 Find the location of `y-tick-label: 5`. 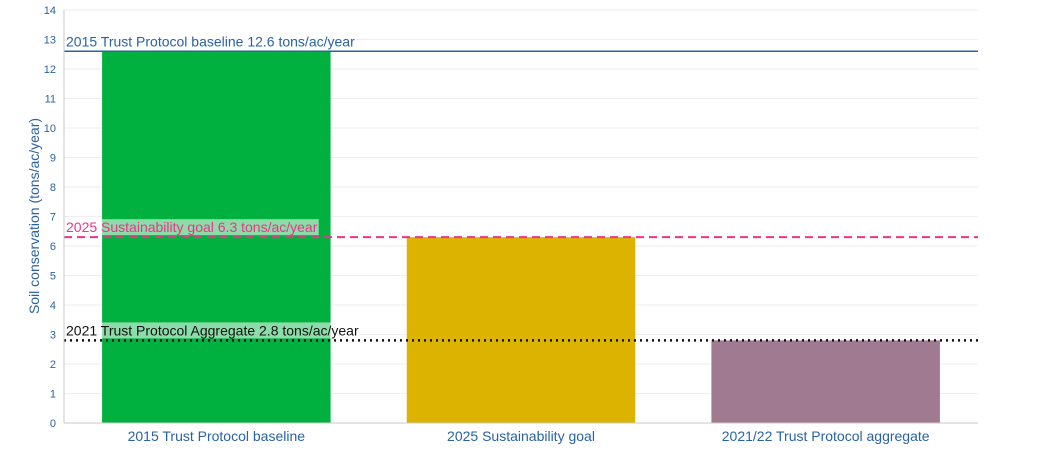

y-tick-label: 5 is located at coordinates (53, 277).